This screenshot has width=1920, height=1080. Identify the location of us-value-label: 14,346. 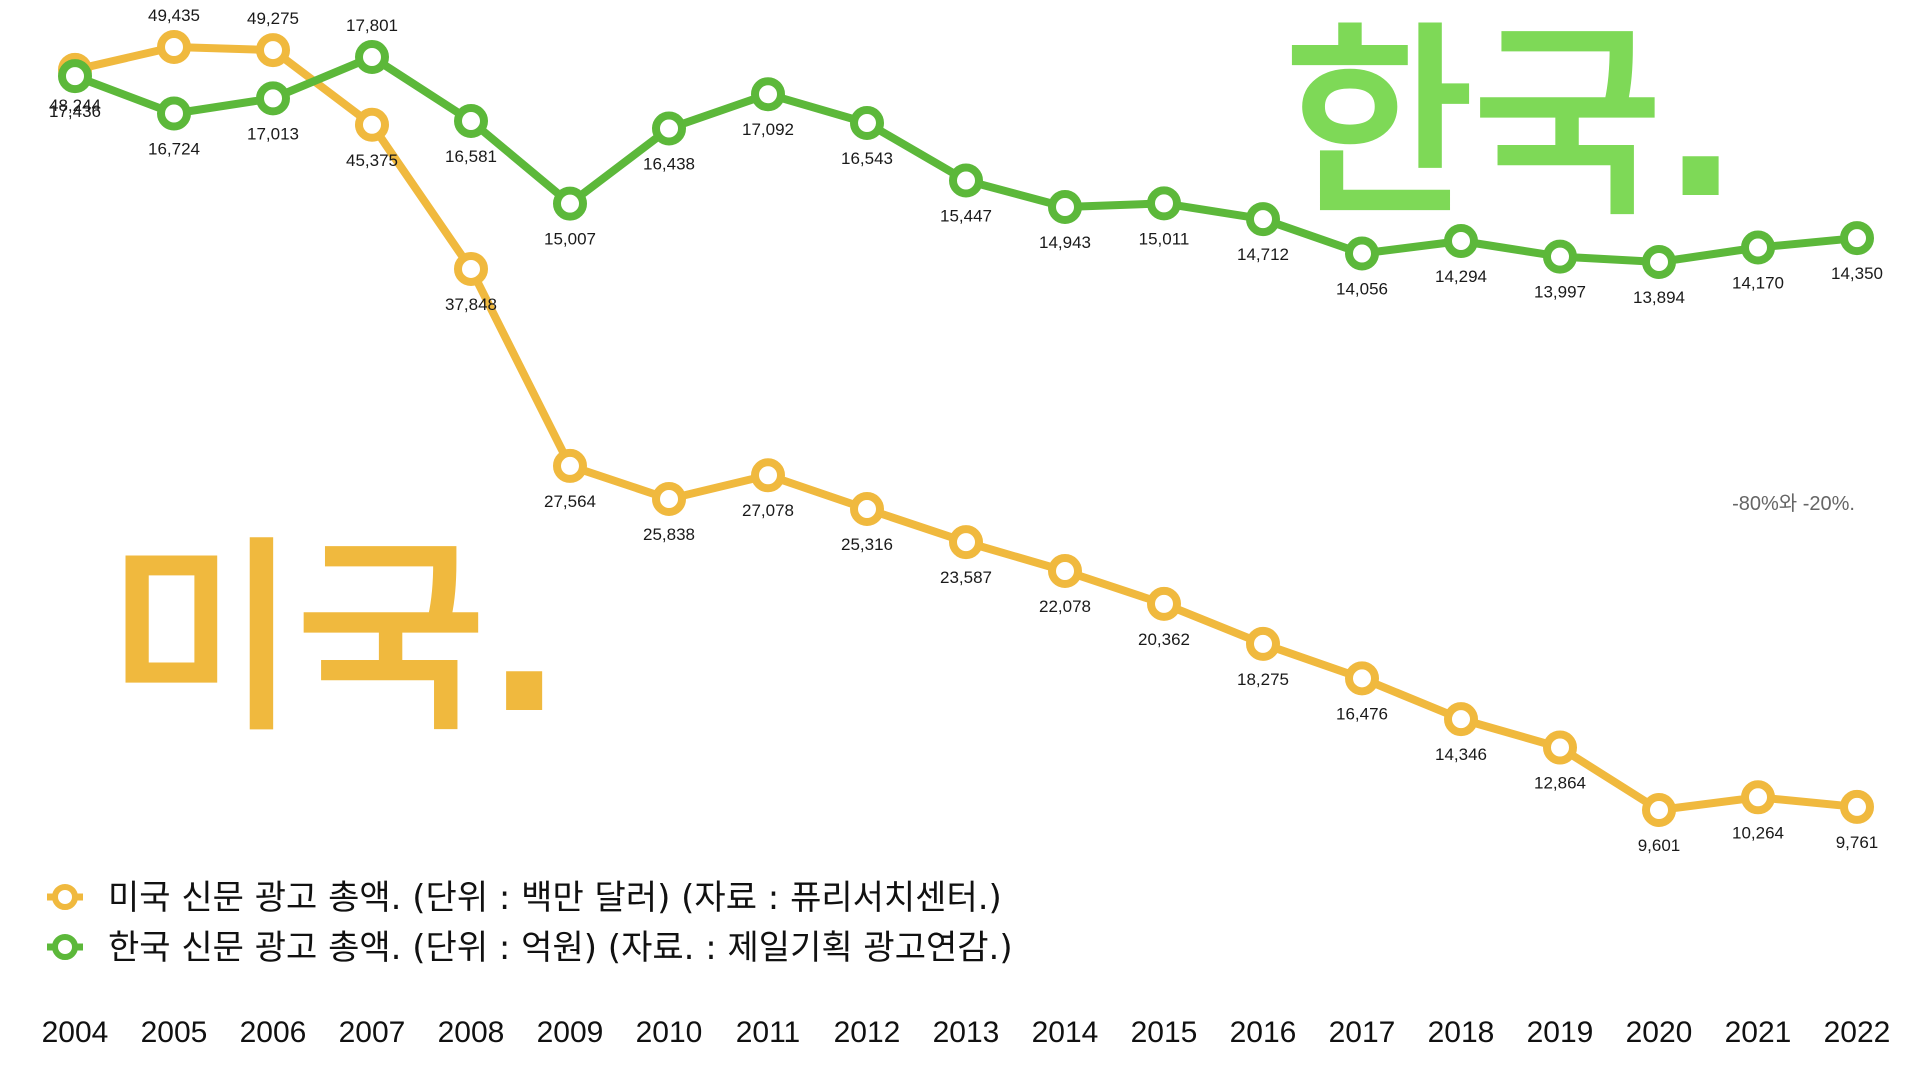
(1461, 754).